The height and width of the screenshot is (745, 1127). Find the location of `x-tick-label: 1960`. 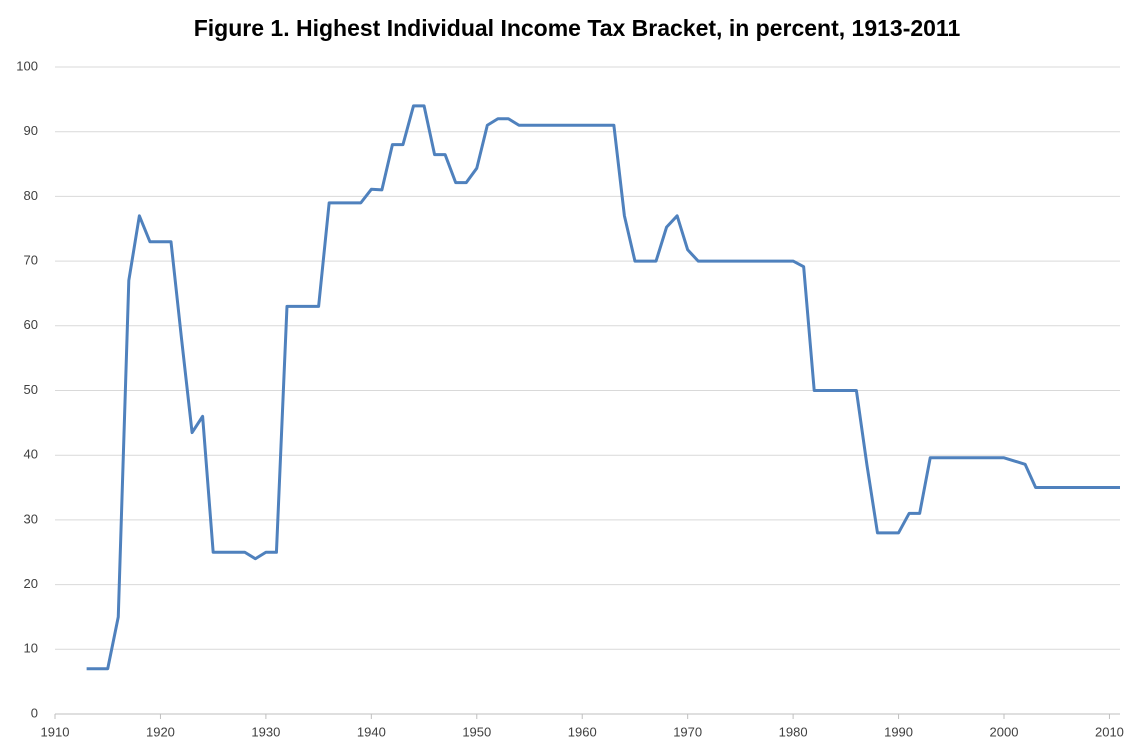

x-tick-label: 1960 is located at coordinates (582, 731).